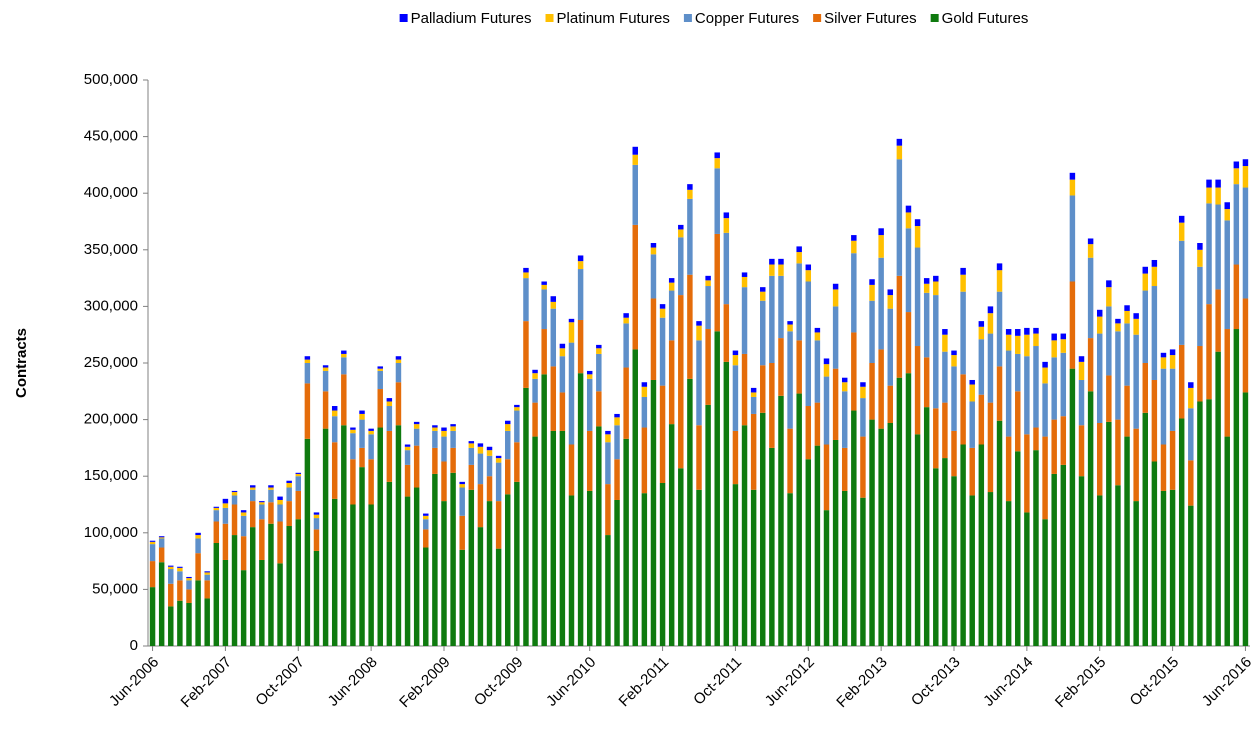 The image size is (1259, 740). I want to click on x-tick-label: Feb-2007, so click(206, 682).